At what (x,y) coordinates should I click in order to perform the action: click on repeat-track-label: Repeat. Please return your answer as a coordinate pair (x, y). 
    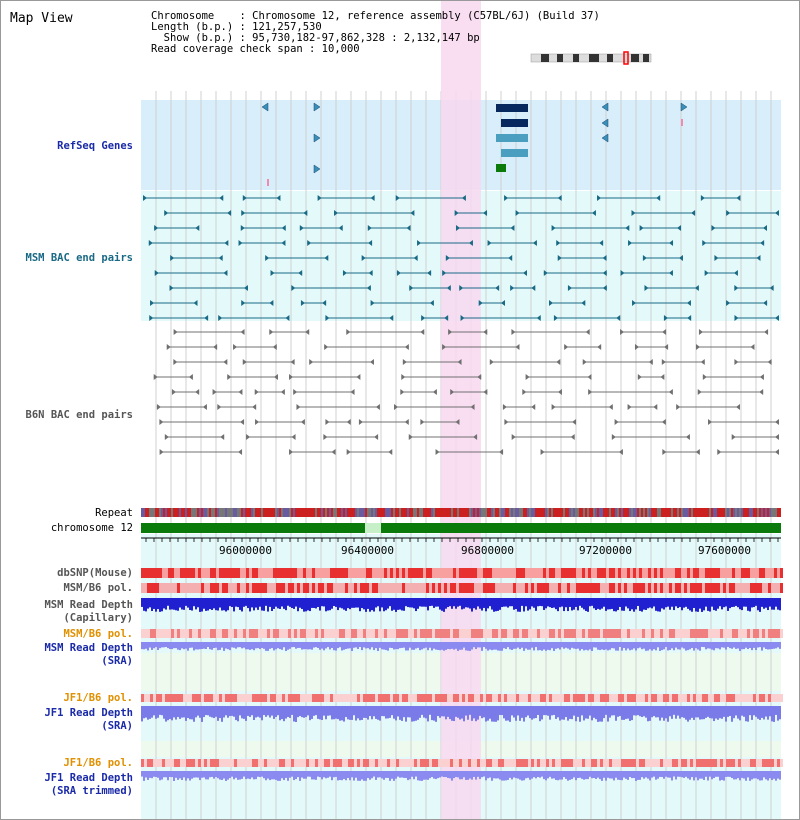
    Looking at the image, I should click on (114, 513).